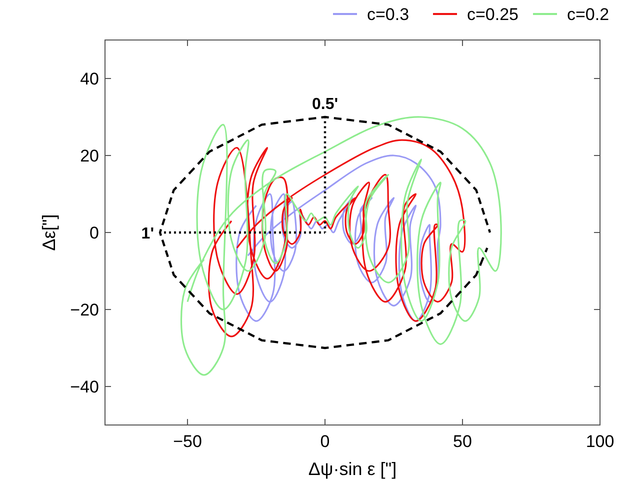  I want to click on y-tick-label: −20, so click(84, 310).